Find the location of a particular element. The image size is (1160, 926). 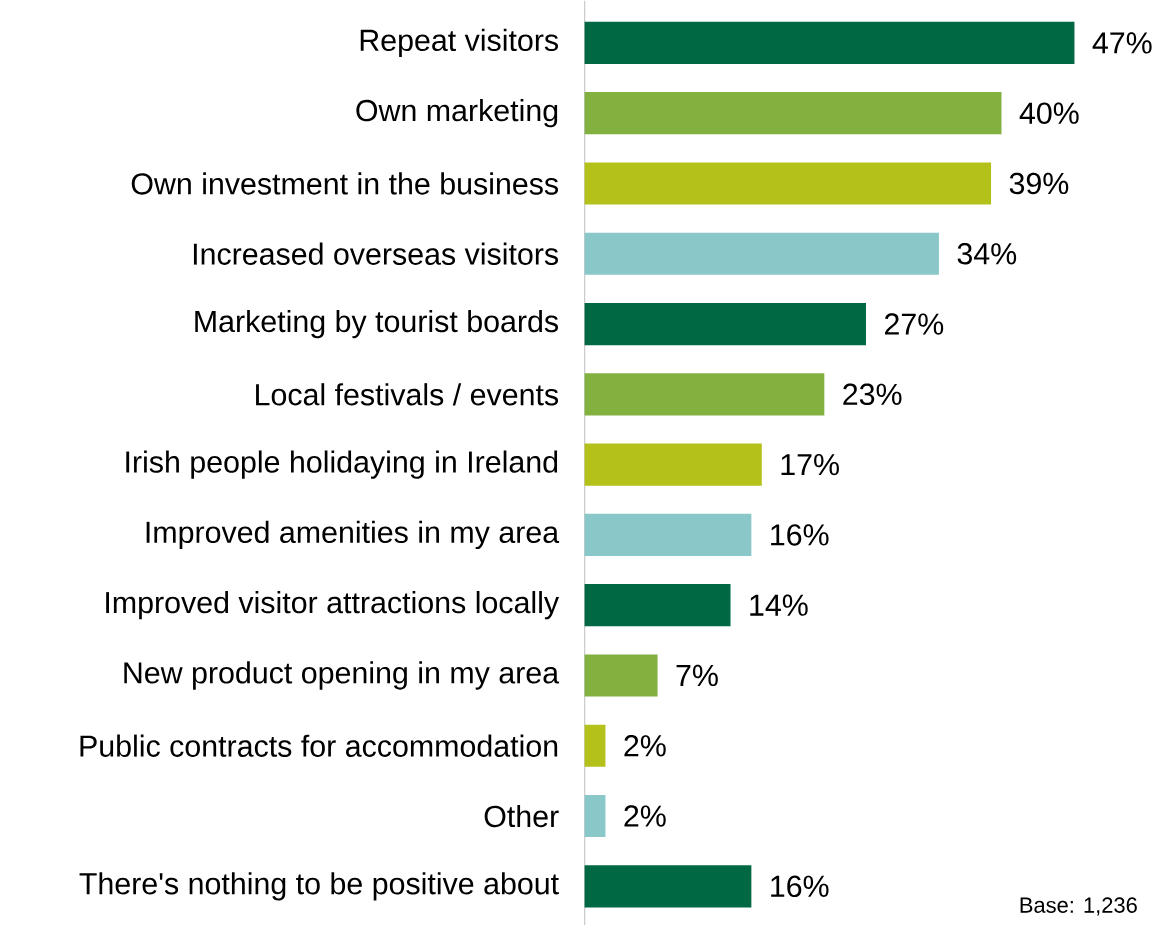

data-label: 27% is located at coordinates (914, 324).